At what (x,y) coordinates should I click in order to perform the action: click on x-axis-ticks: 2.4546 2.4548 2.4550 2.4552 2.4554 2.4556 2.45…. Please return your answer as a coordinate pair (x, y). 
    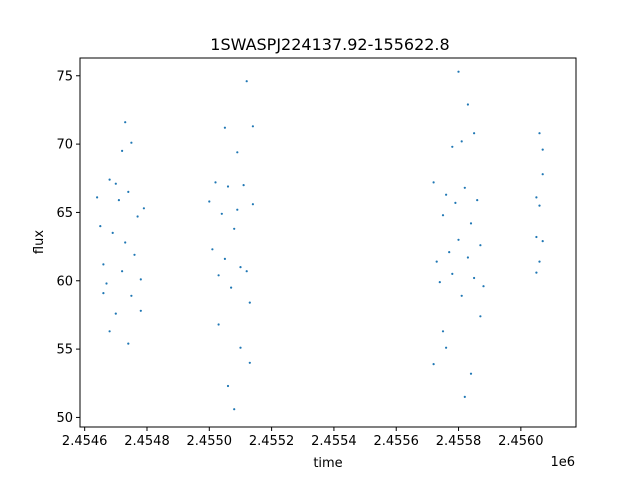
    Looking at the image, I should click on (303, 438).